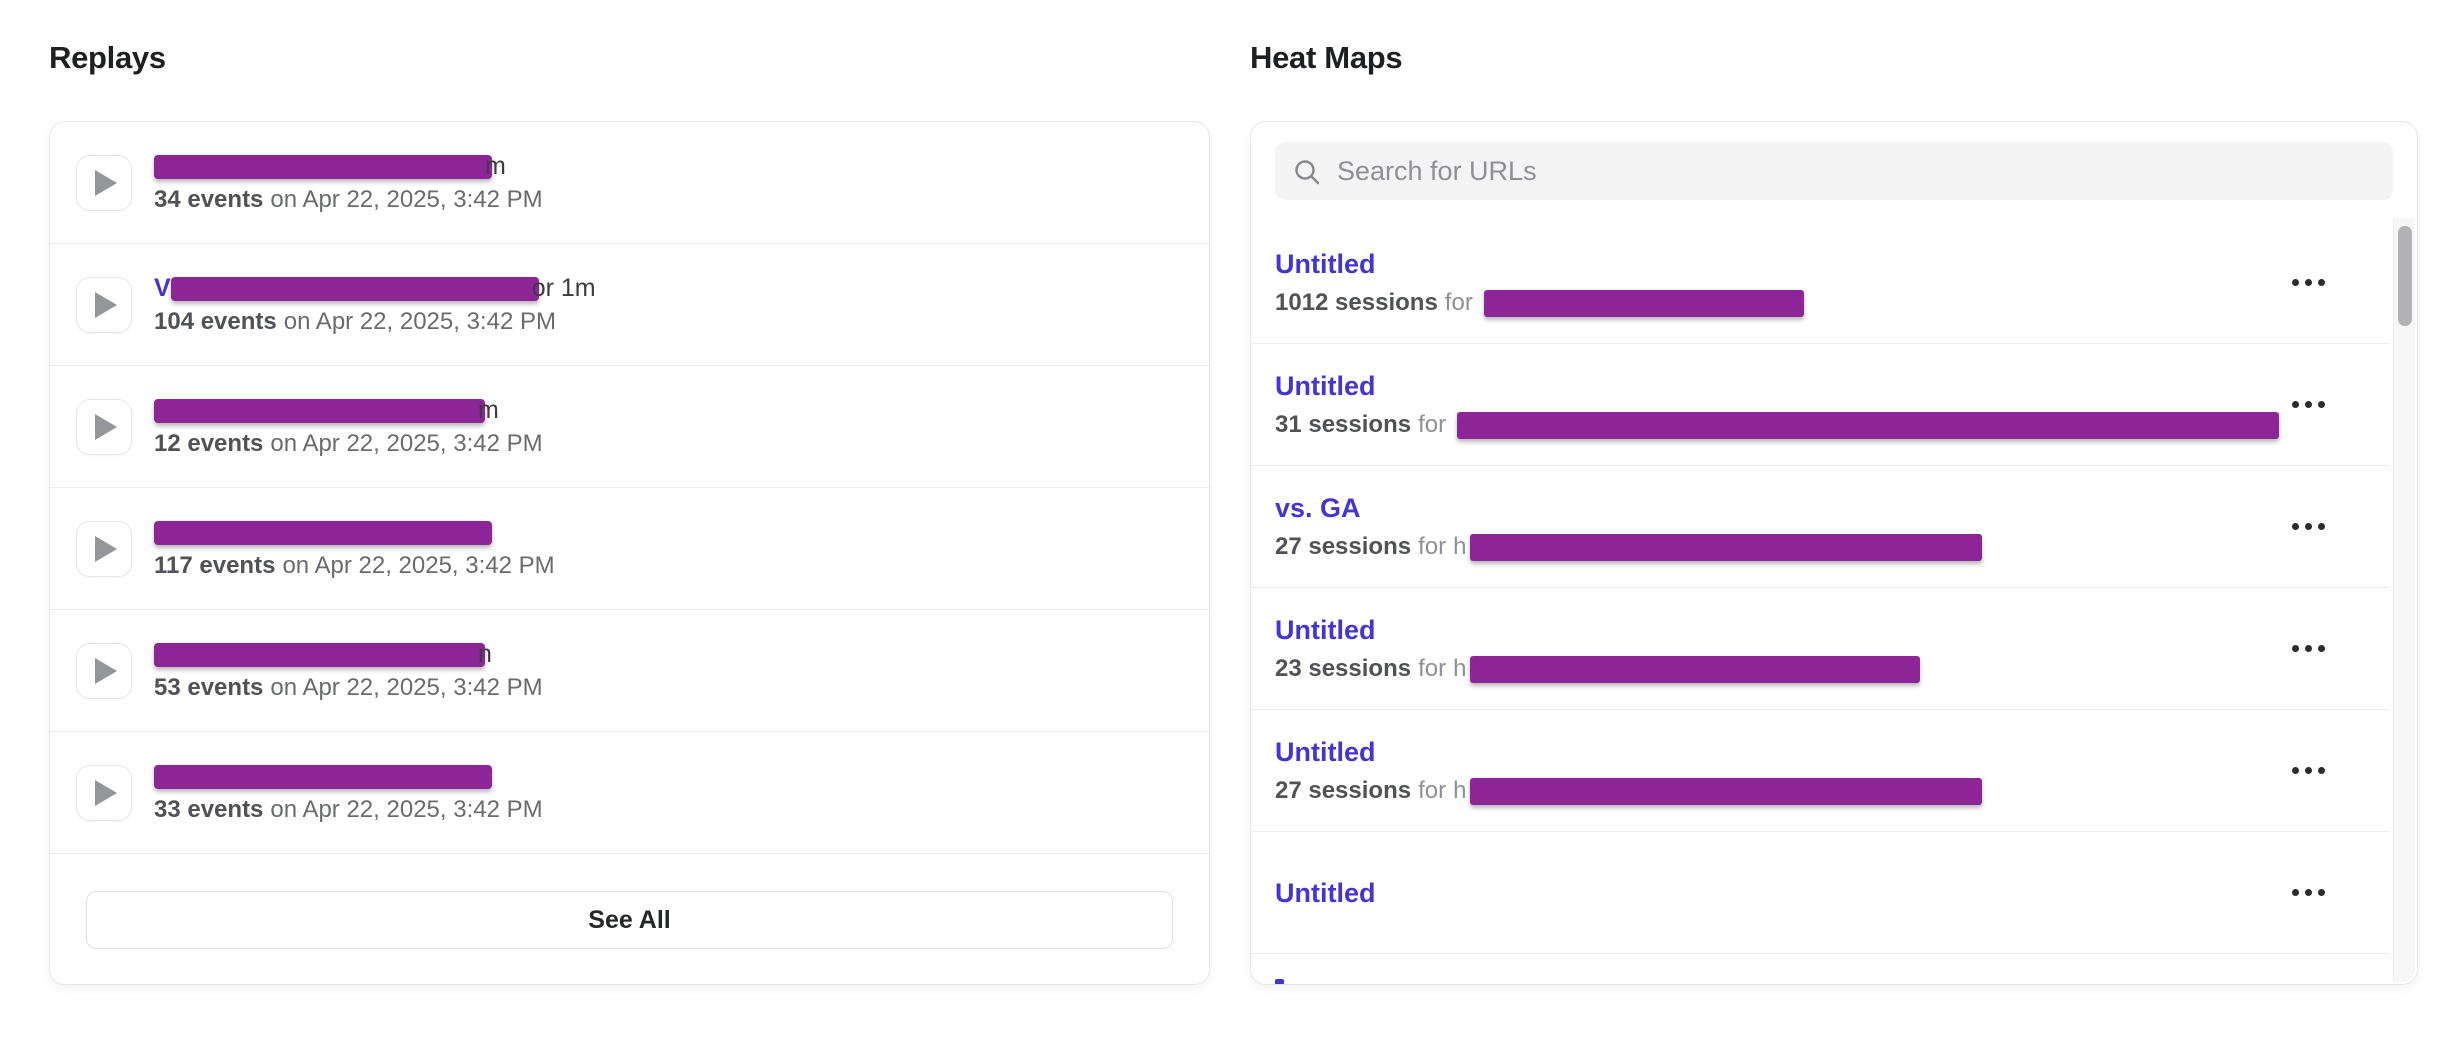  Describe the element at coordinates (215, 321) in the screenshot. I see `event-count: 104 events` at that location.